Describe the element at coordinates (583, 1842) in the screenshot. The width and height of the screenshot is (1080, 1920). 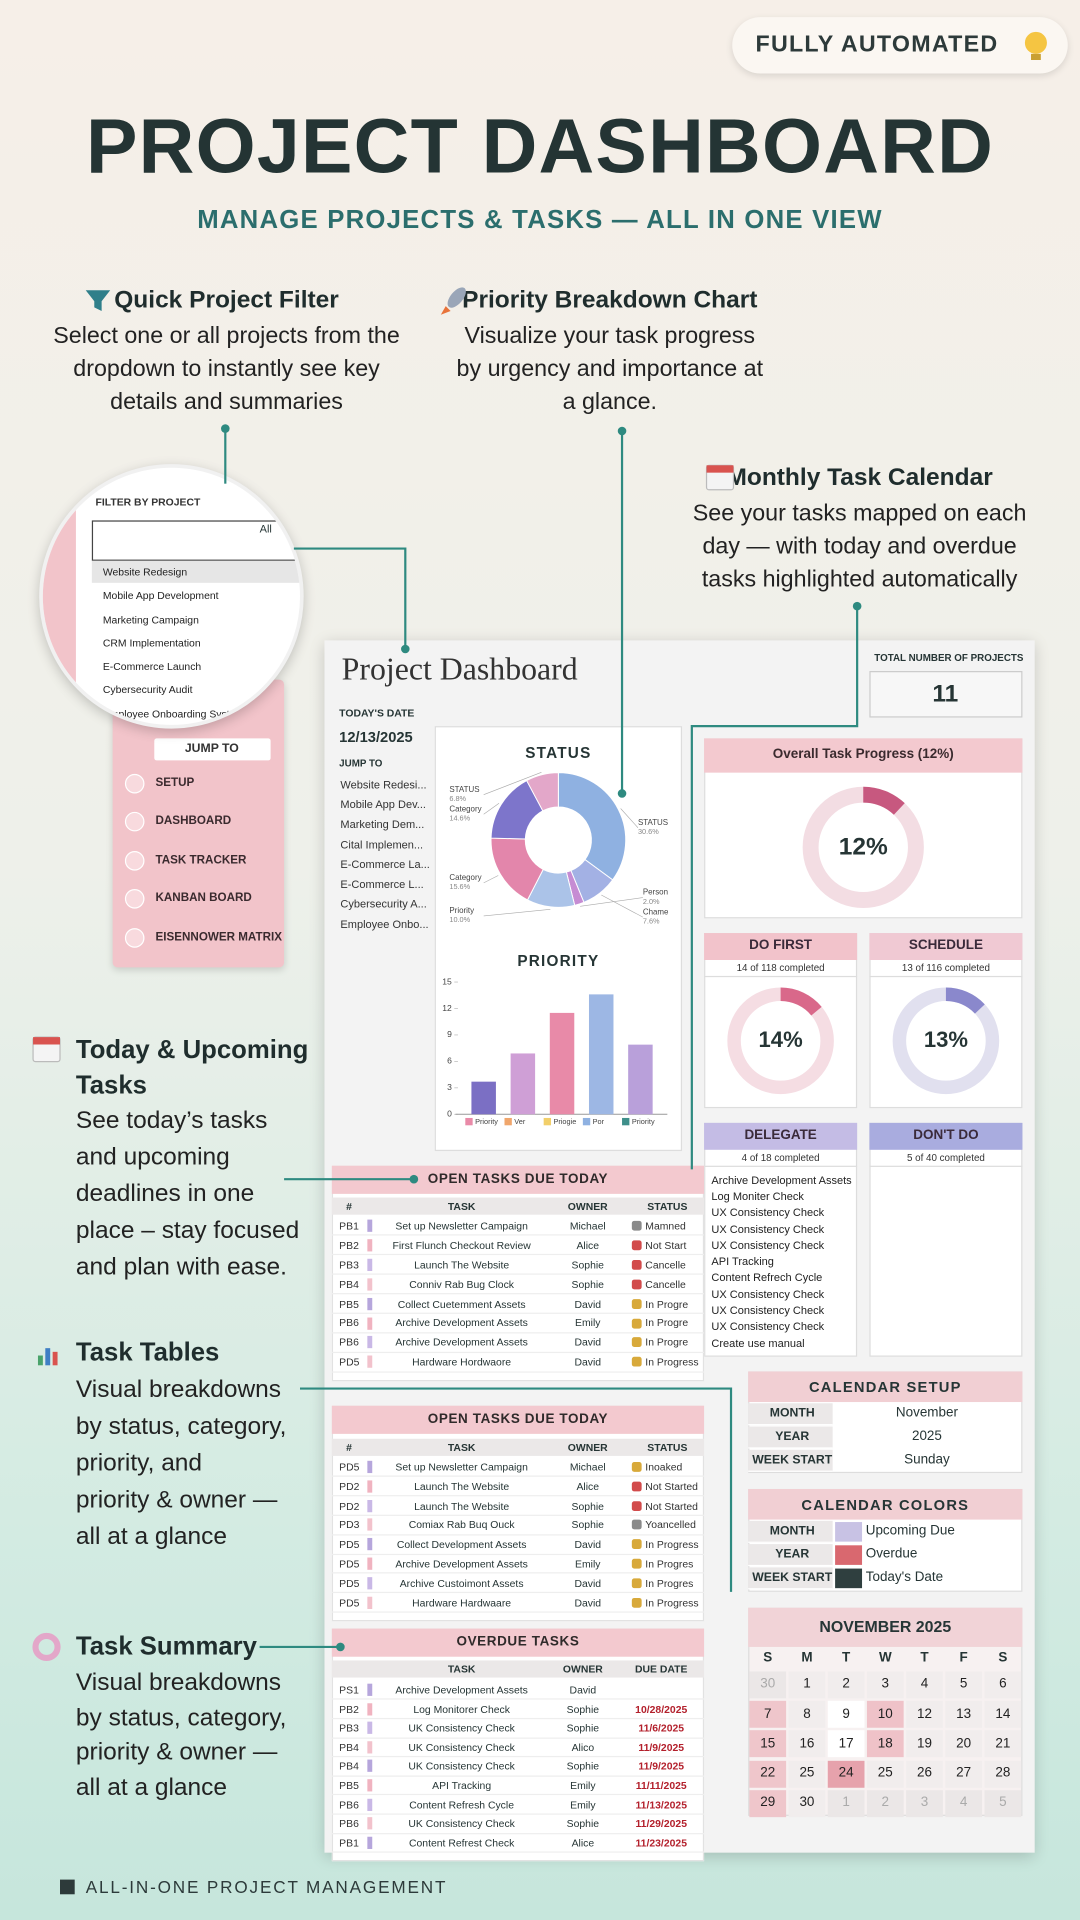
I see `owner: Alice` at that location.